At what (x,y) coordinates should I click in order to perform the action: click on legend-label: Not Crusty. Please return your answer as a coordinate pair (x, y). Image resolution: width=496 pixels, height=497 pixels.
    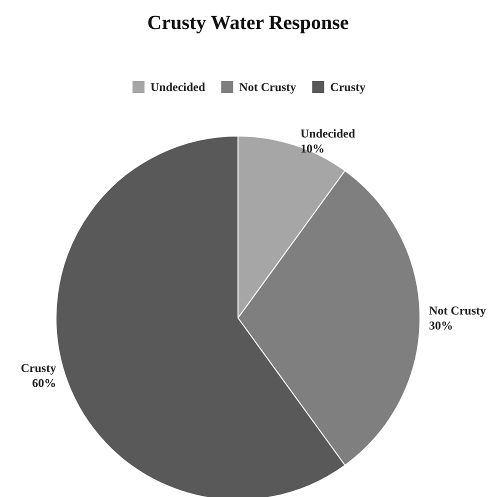
    Looking at the image, I should click on (267, 87).